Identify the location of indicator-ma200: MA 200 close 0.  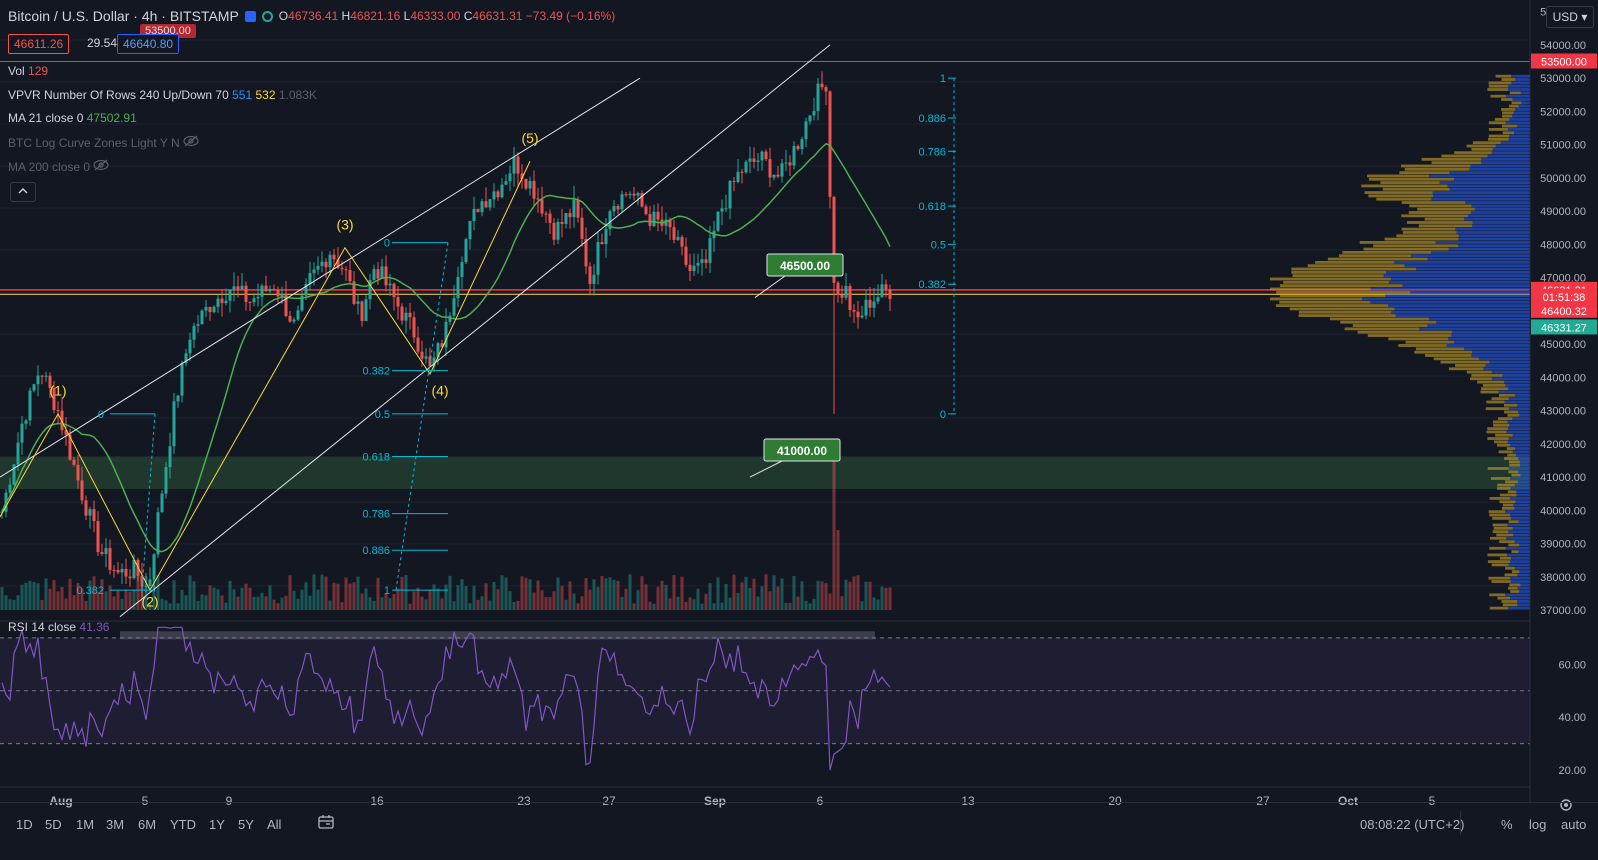
(59, 166).